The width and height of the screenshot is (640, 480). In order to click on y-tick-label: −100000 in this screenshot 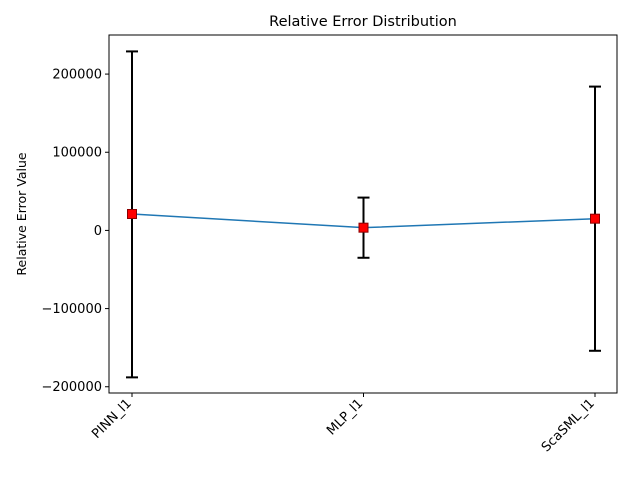, I will do `click(71, 309)`.